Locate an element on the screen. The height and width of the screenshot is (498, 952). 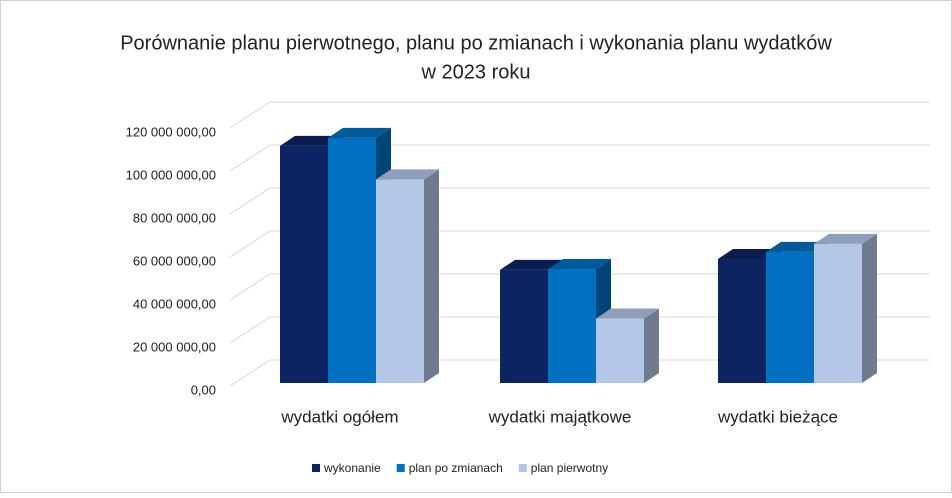
x-tick-label: wydatki majątkowe is located at coordinates (560, 416).